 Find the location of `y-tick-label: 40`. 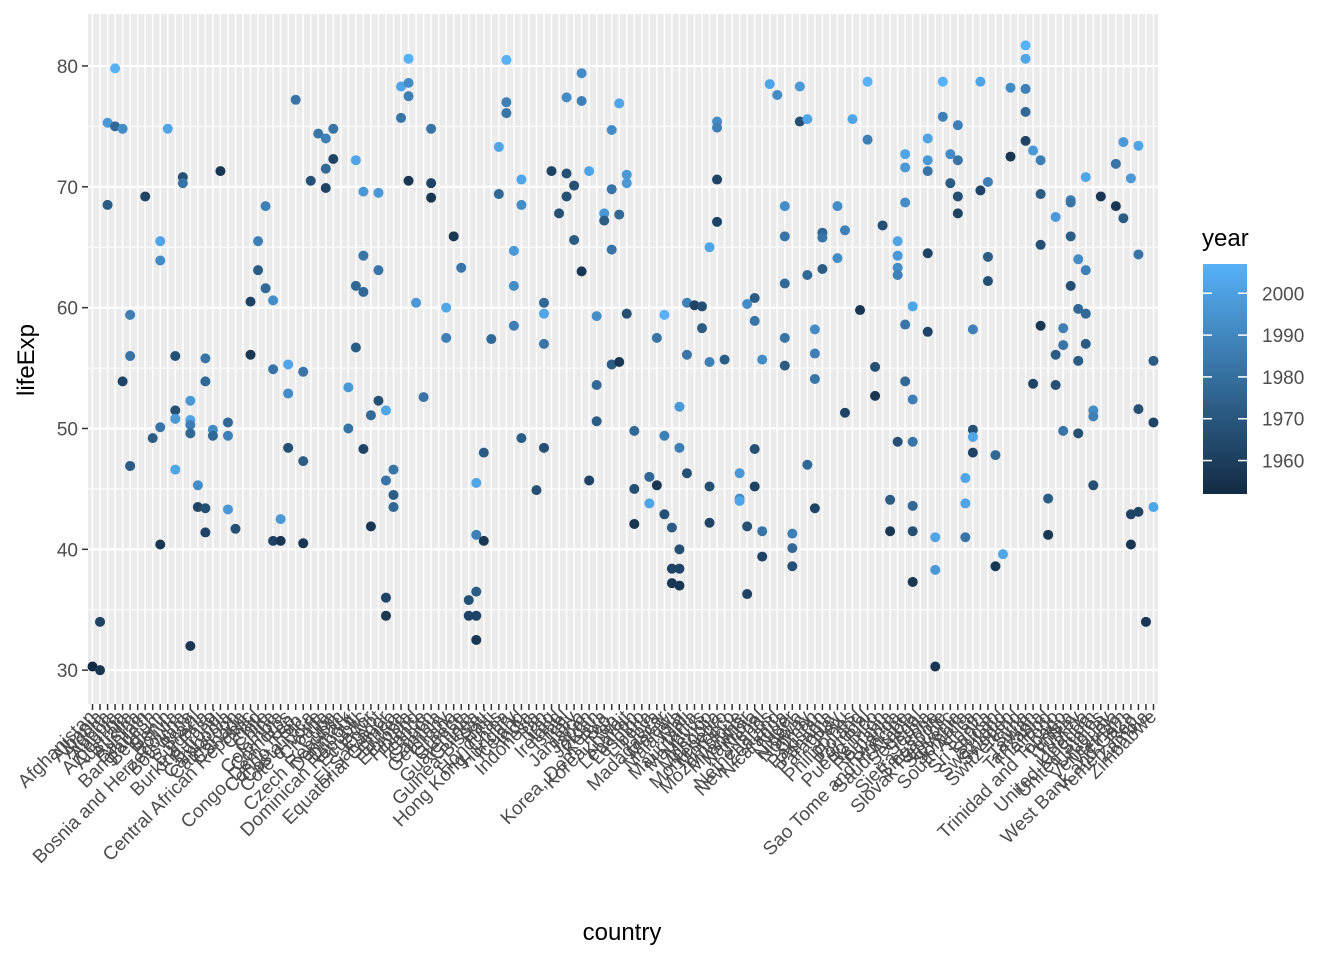

y-tick-label: 40 is located at coordinates (67, 550).